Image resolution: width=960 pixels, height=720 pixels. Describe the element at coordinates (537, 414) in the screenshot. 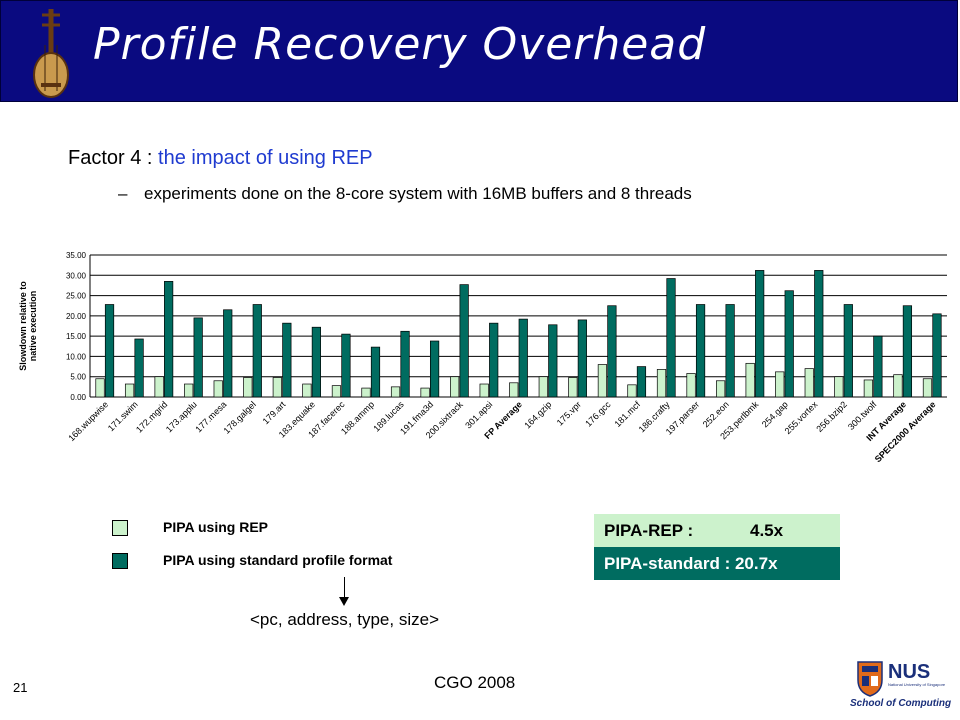

I see `x-tick-label: 164.gzip` at that location.